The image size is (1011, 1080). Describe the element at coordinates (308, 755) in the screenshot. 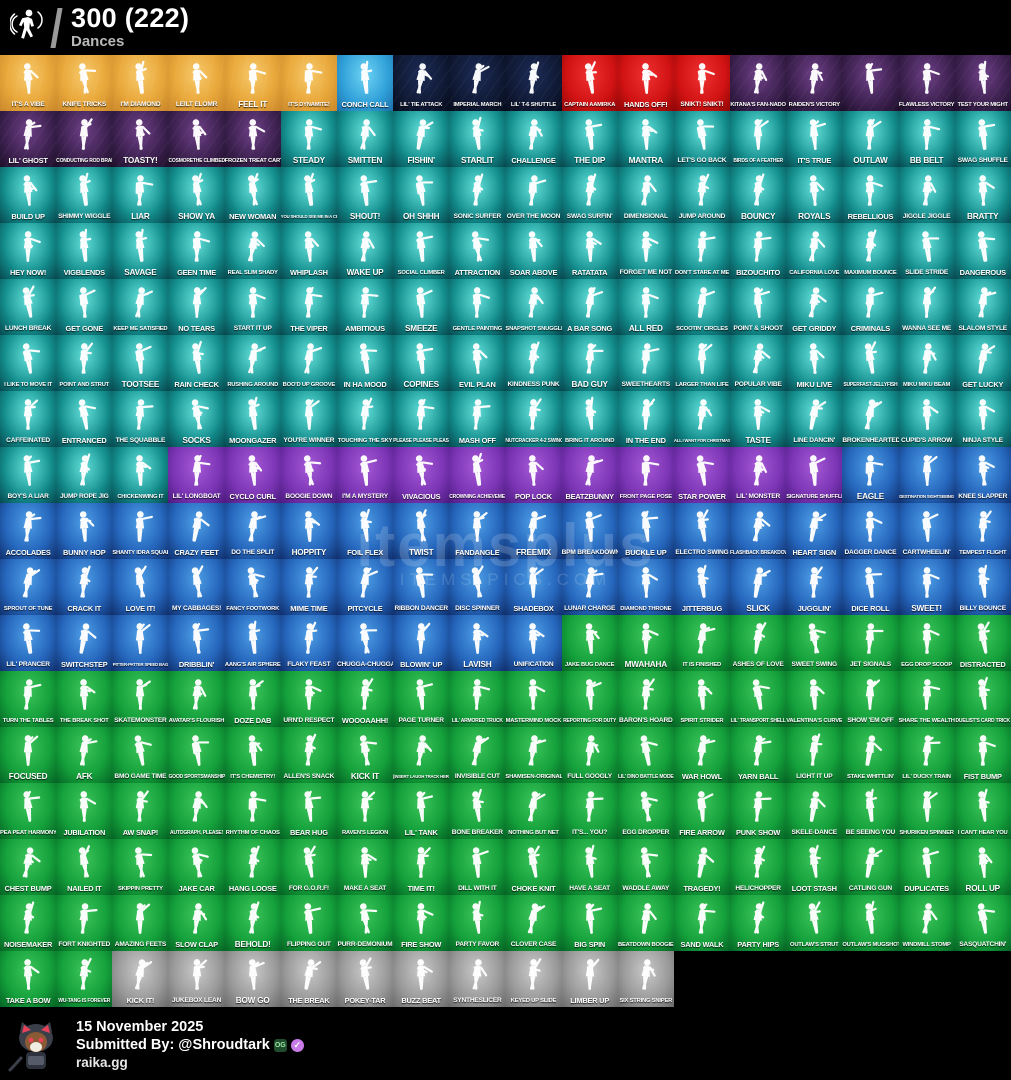

I see `emote-cell: ALLEN'S SNACK` at that location.